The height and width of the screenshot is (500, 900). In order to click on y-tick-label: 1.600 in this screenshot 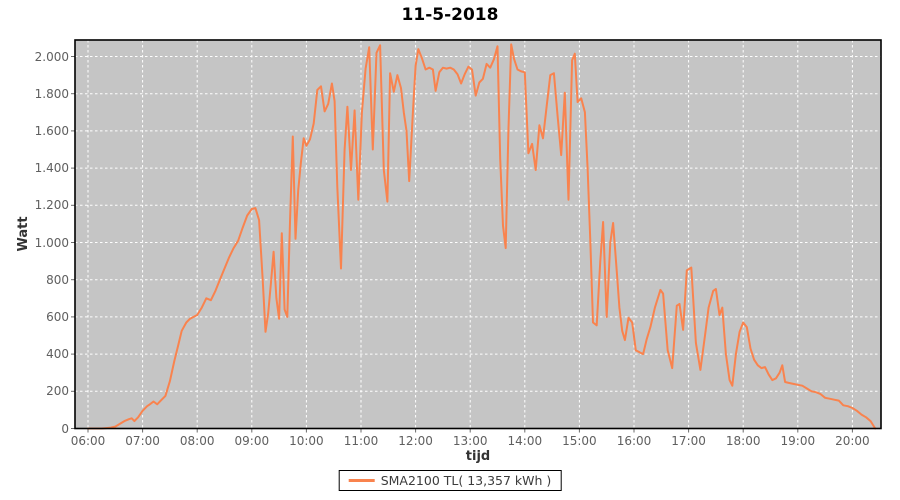, I will do `click(51, 130)`.